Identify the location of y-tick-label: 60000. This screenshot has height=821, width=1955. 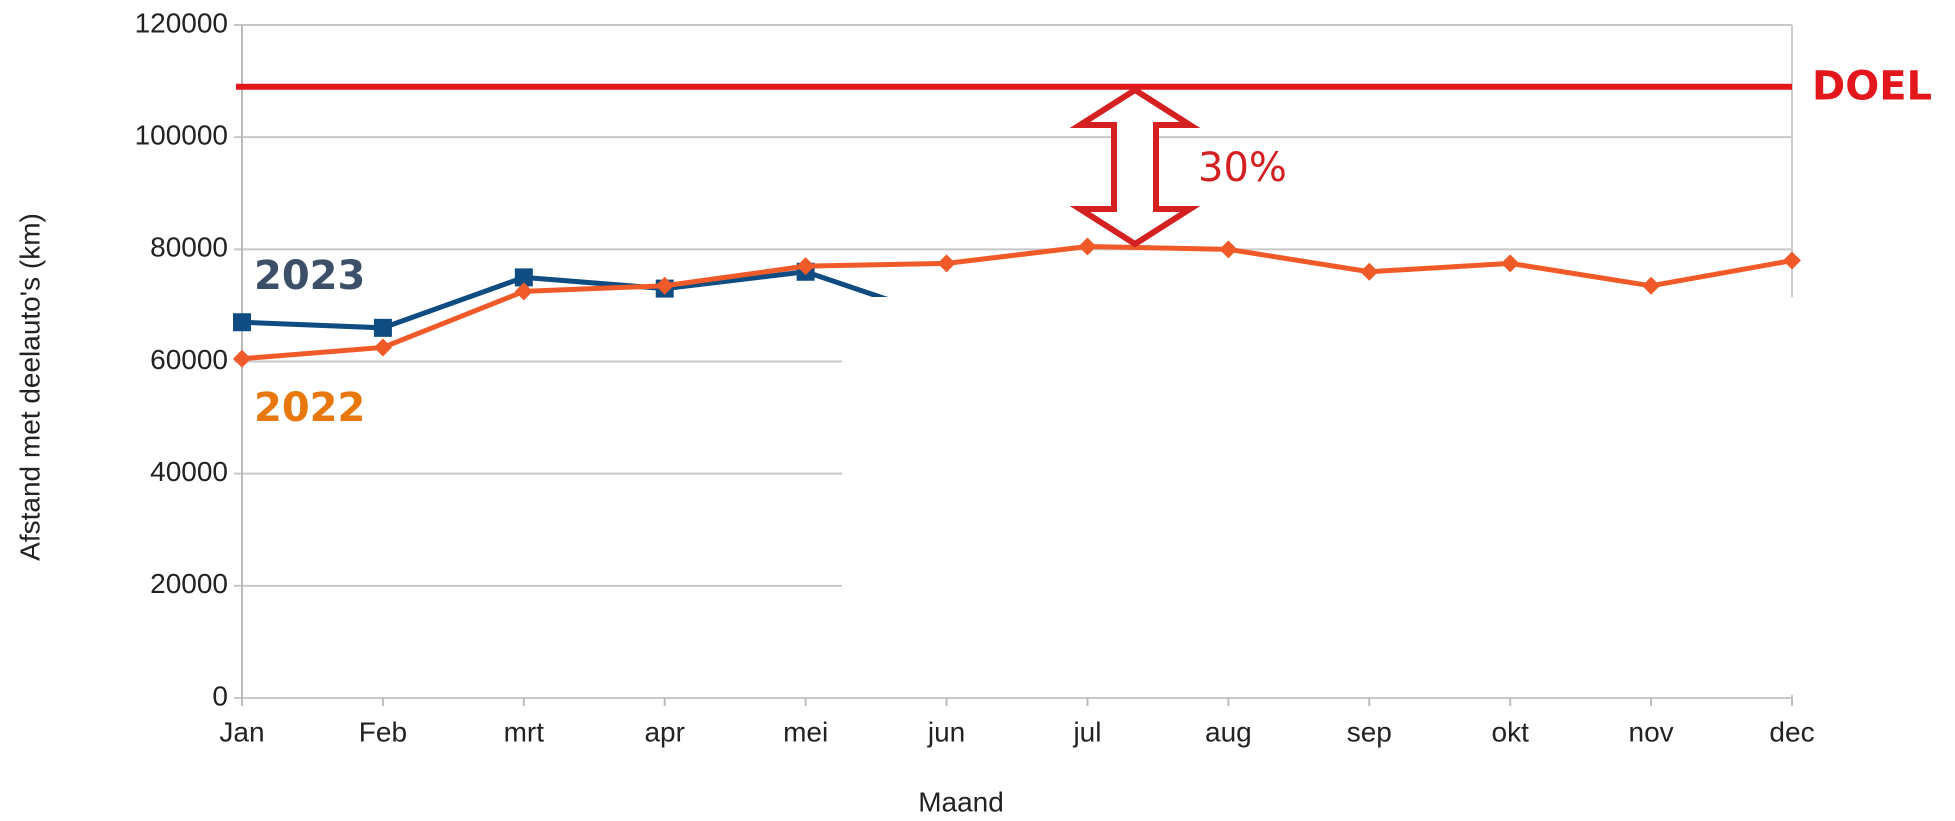
(189, 359).